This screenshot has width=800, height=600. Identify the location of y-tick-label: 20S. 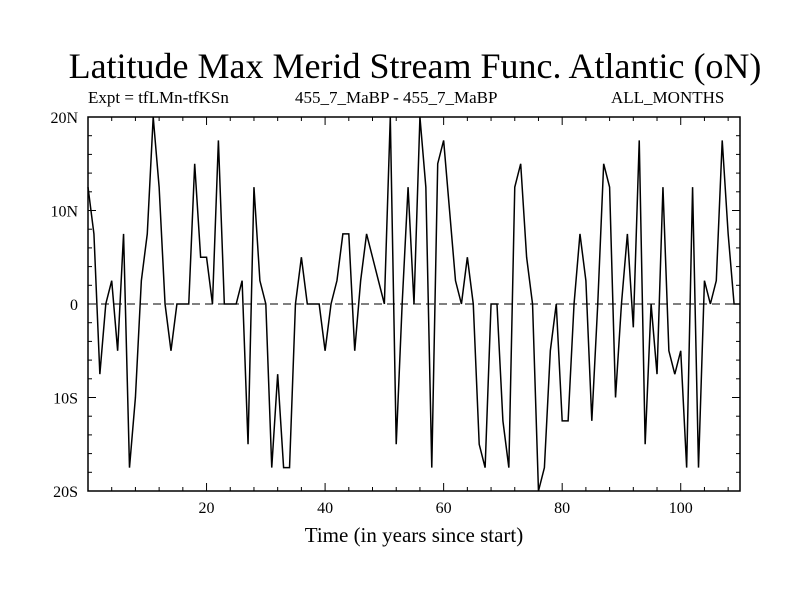
(65, 492).